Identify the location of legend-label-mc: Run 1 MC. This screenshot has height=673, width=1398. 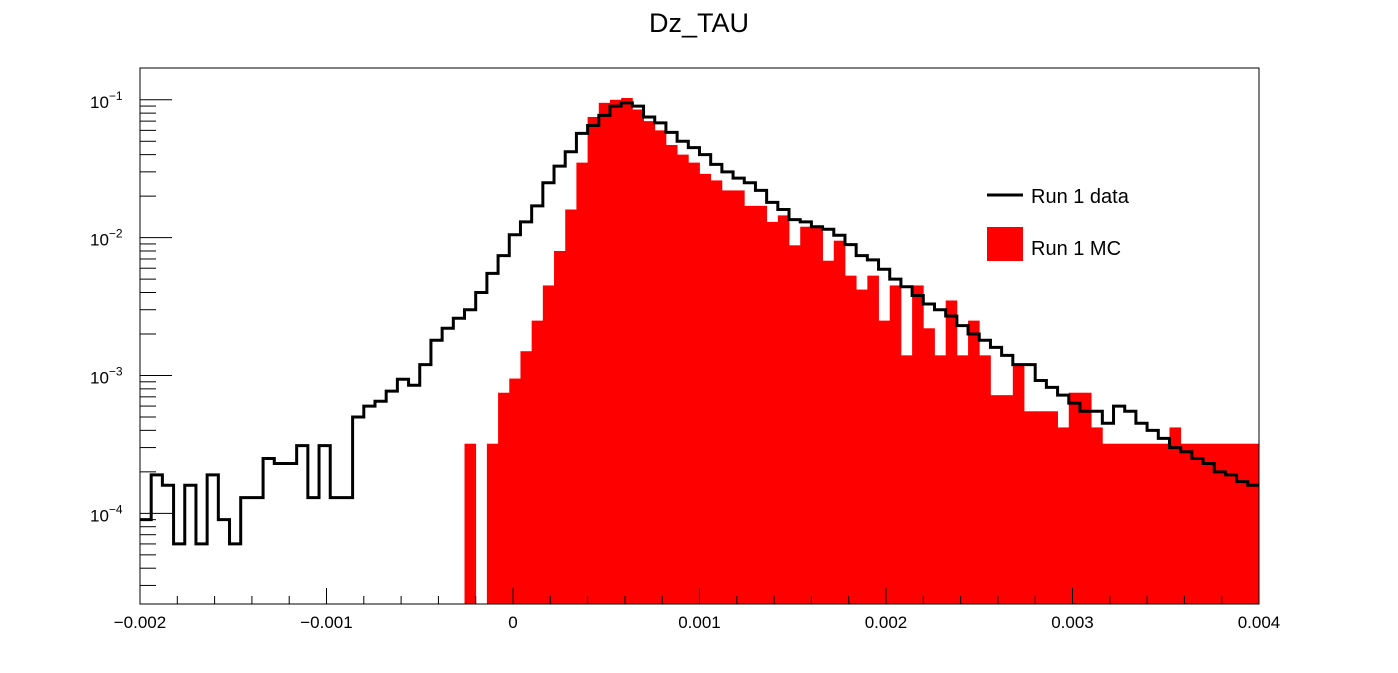
(1076, 249).